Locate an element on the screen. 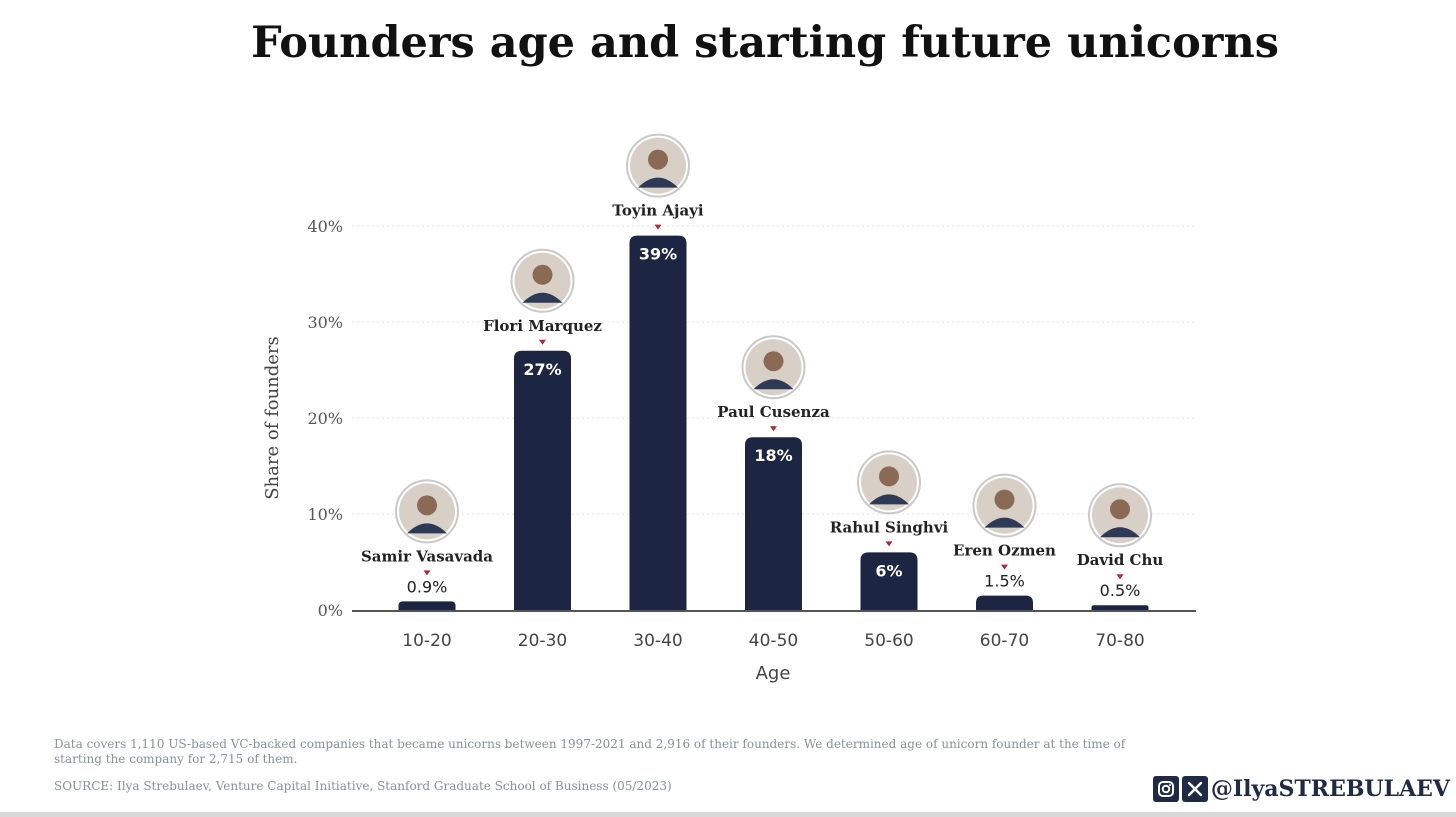  x-tick-label: 10-20 is located at coordinates (426, 641).